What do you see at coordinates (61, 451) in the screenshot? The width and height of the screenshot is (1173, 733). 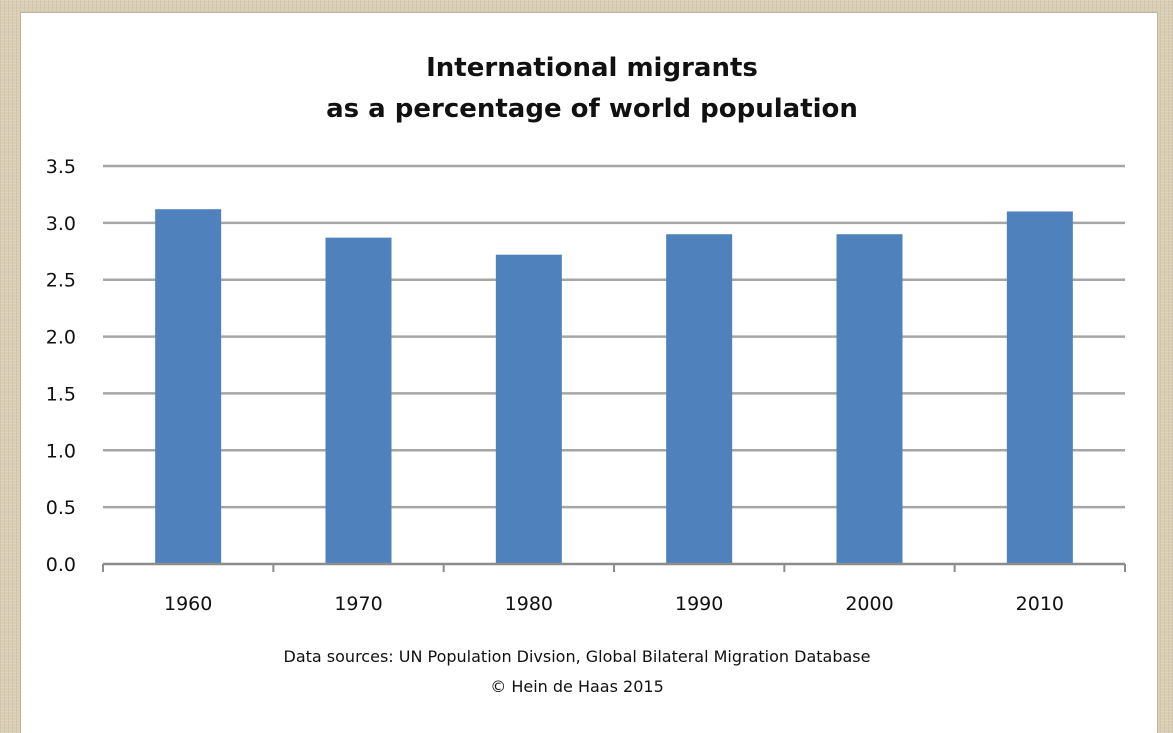 I see `y-tick-label: 1.0` at bounding box center [61, 451].